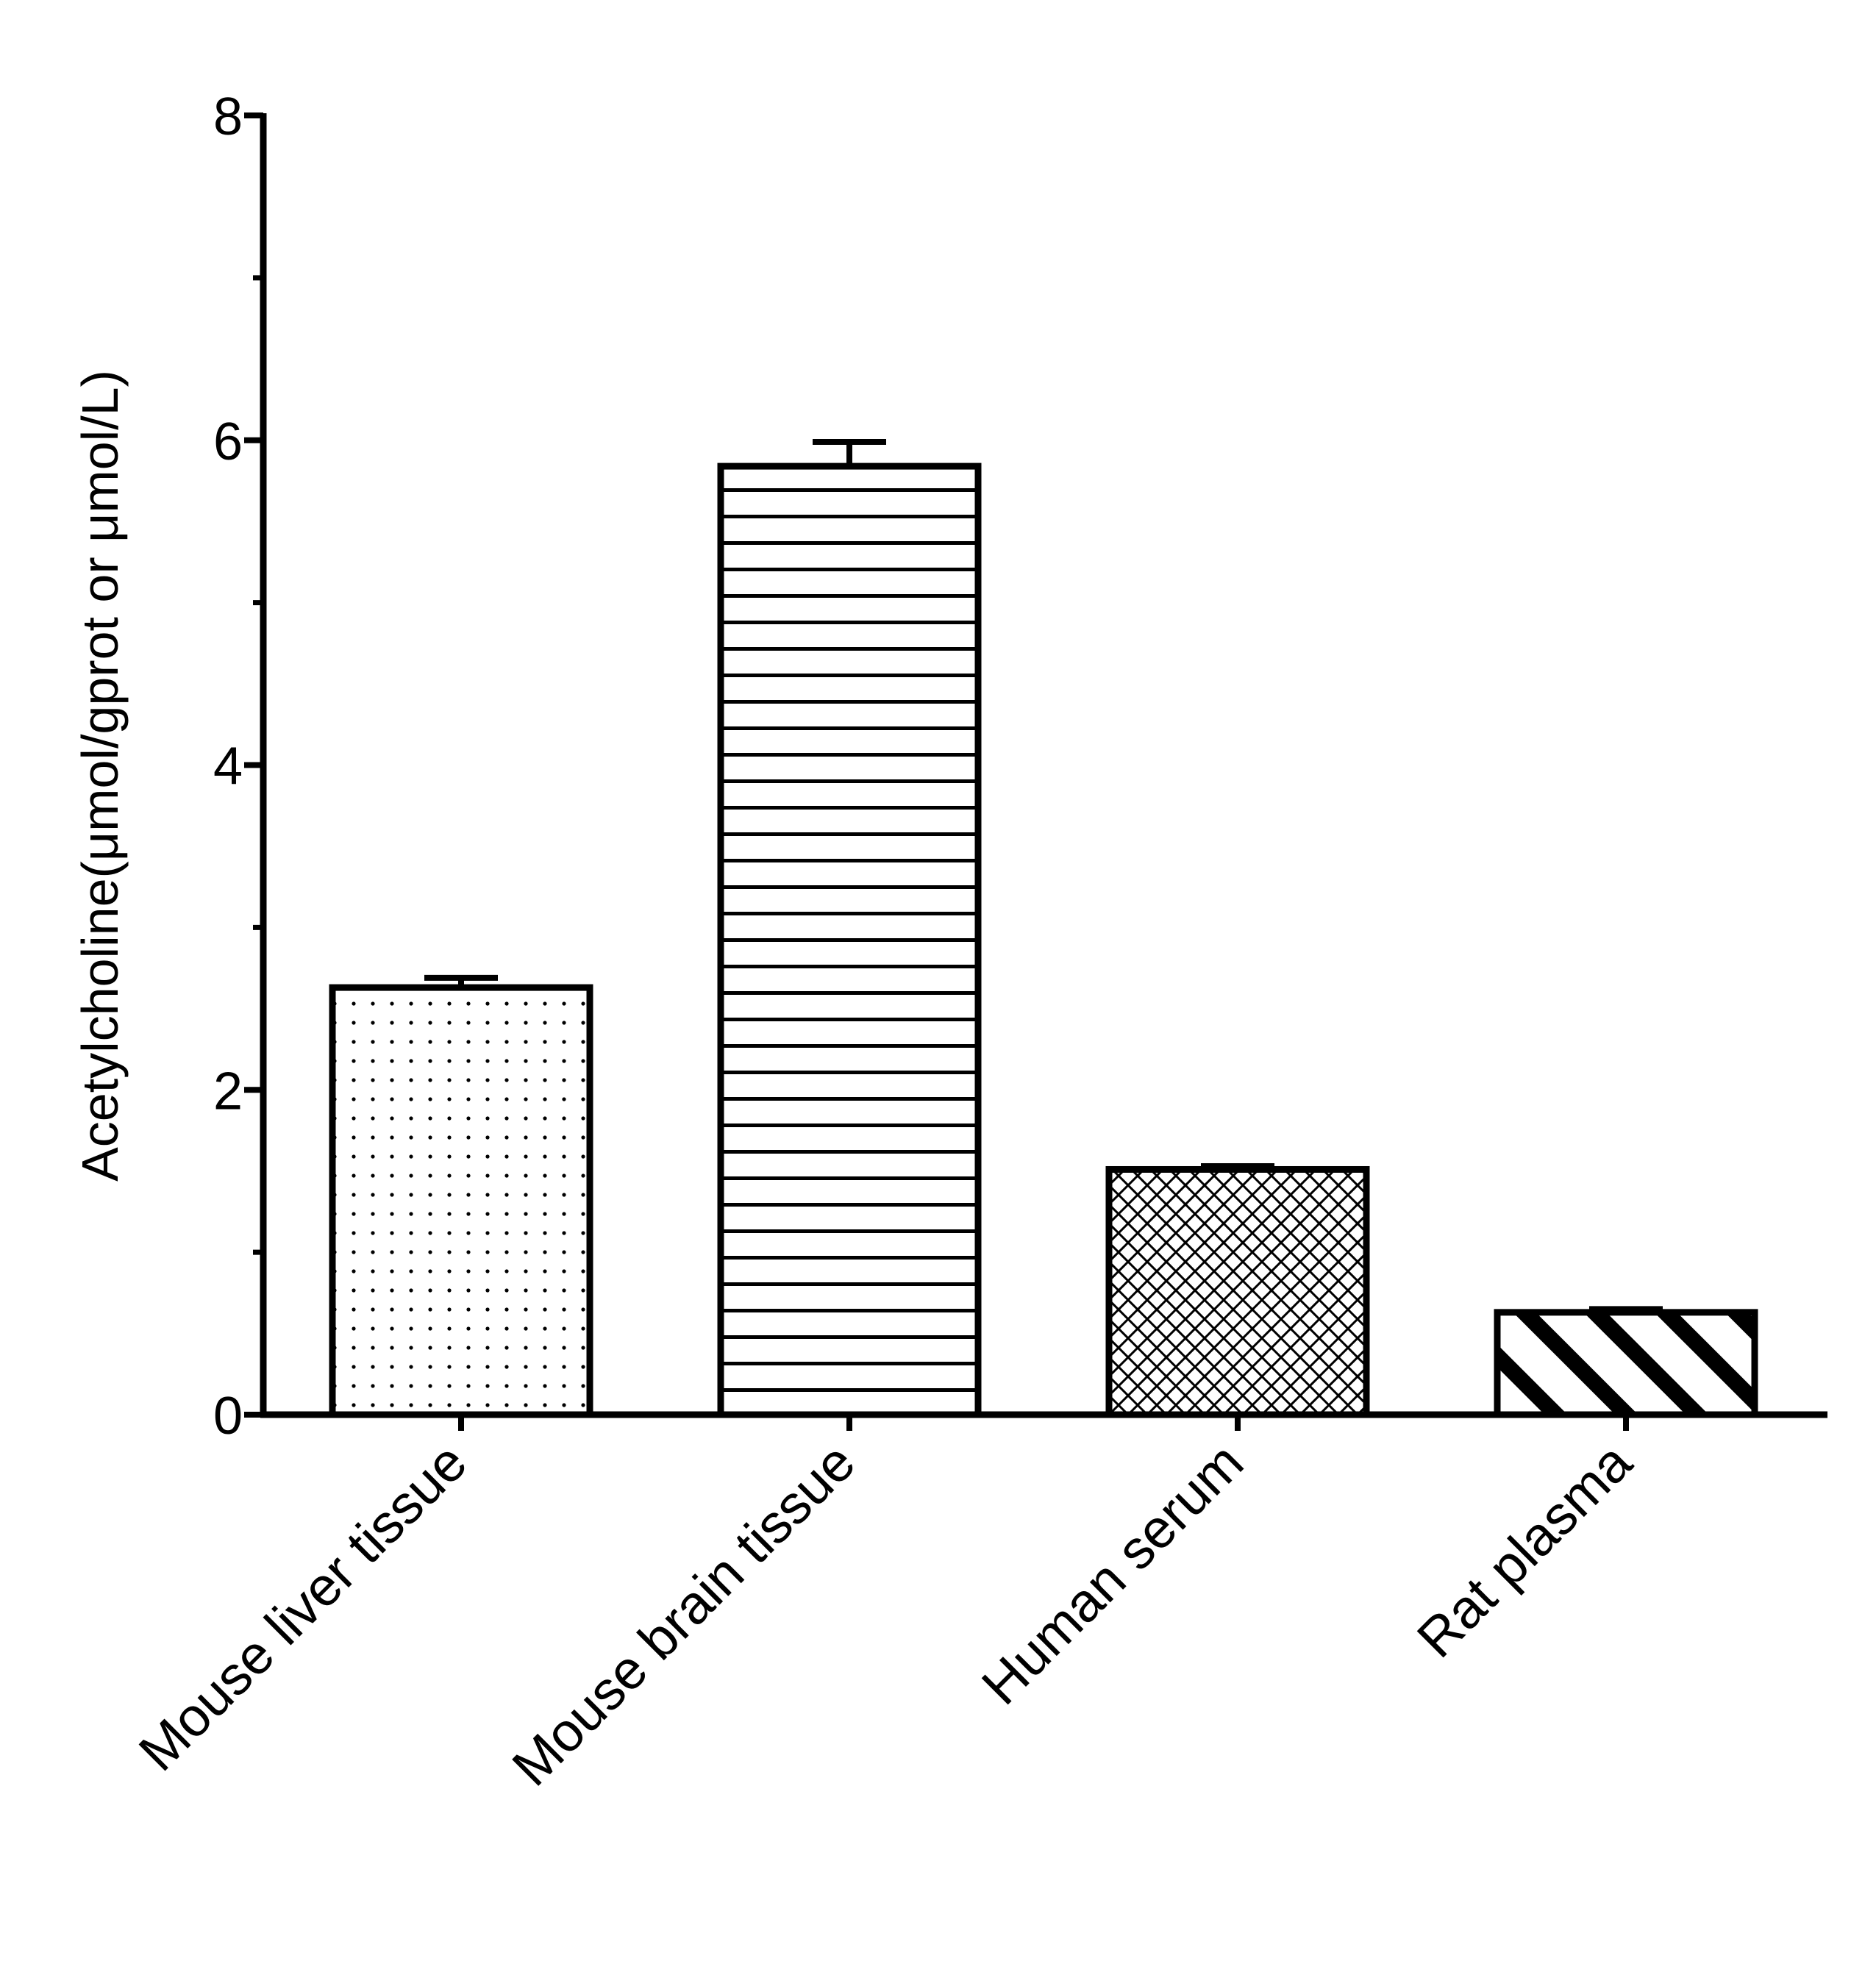 Image resolution: width=1876 pixels, height=1972 pixels. What do you see at coordinates (683, 1615) in the screenshot?
I see `x-tick-label-mouse-brain-tissue: Mouse brain tissue` at bounding box center [683, 1615].